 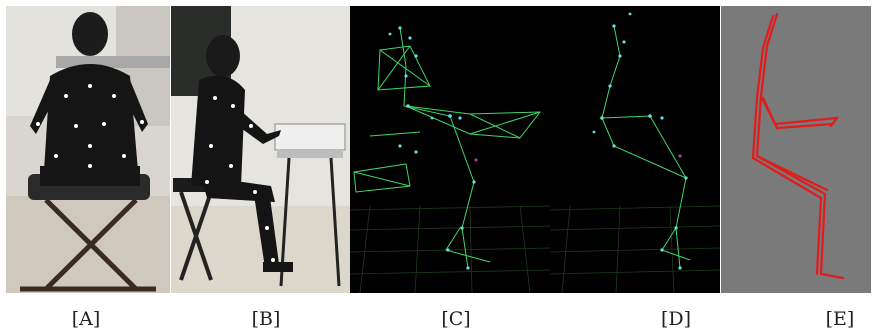 I want to click on panel-label-d: [D], so click(x=676, y=319).